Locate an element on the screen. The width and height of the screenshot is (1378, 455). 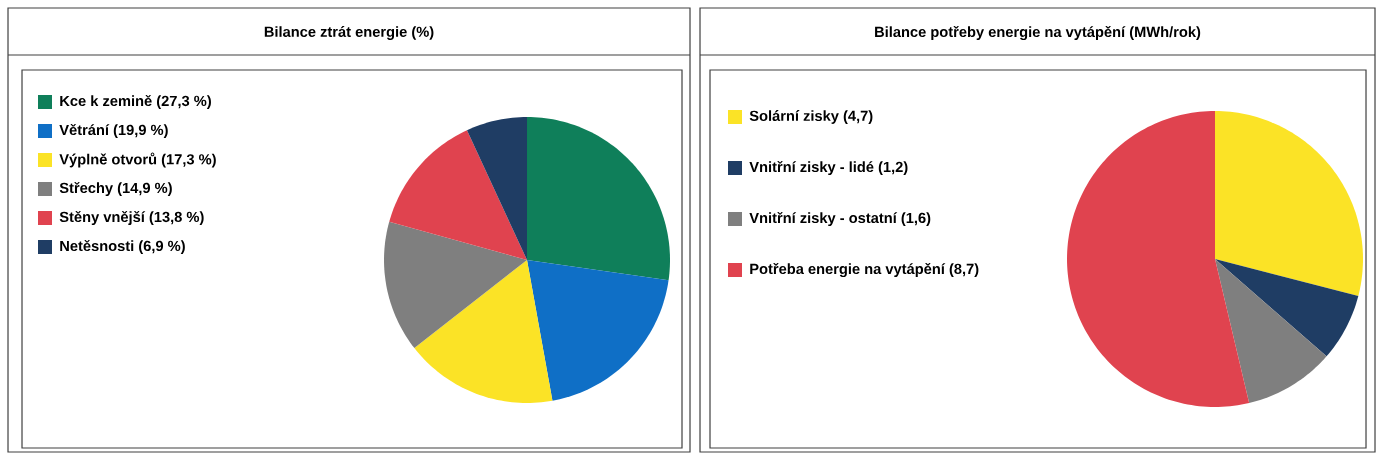
legend-label: Střechy (14,9 %) is located at coordinates (115, 189).